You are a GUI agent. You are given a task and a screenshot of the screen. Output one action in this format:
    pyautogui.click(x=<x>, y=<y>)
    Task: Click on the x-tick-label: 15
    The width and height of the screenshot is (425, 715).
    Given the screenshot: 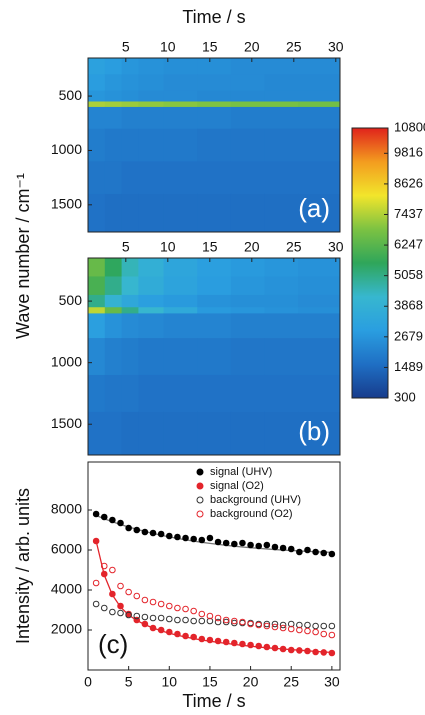 What is the action you would take?
    pyautogui.click(x=210, y=247)
    